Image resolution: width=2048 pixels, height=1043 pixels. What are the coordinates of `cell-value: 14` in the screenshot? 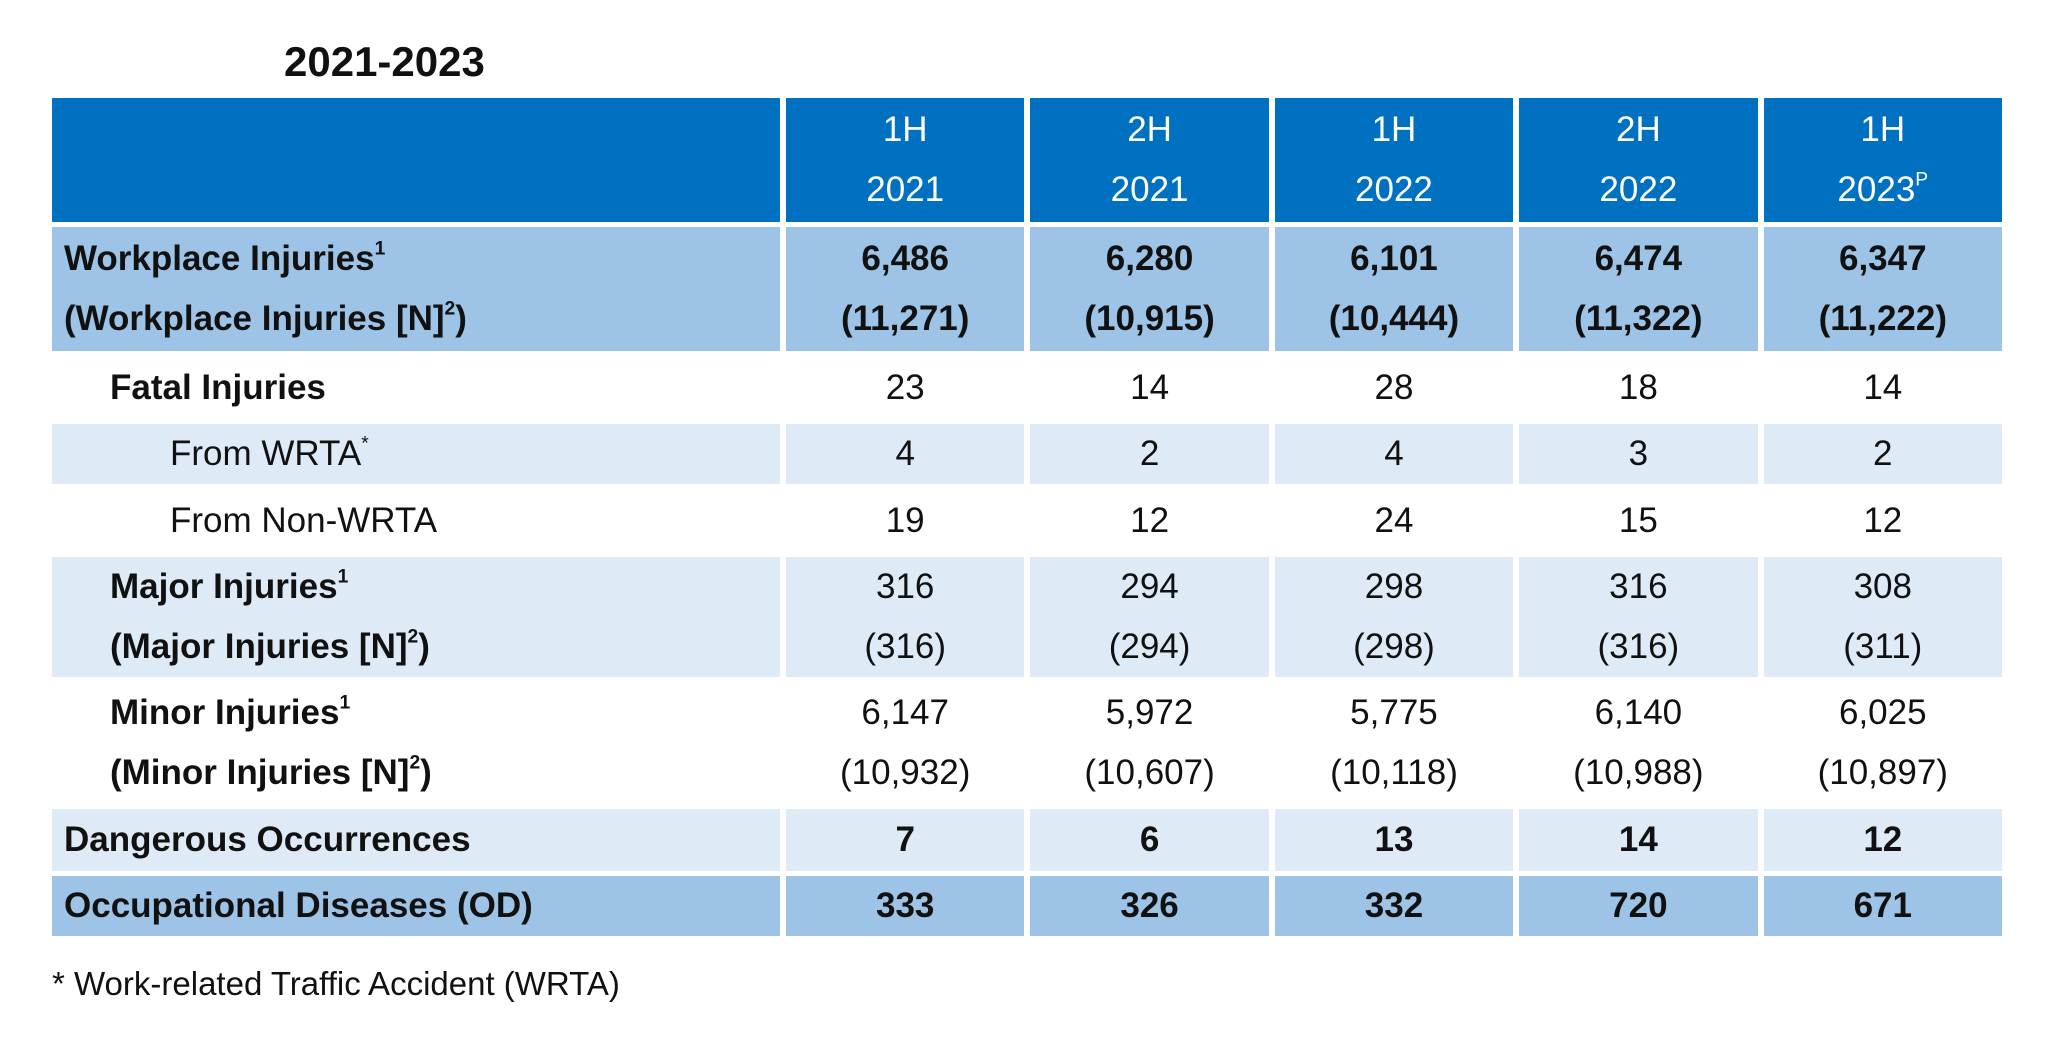 It's located at (1150, 387).